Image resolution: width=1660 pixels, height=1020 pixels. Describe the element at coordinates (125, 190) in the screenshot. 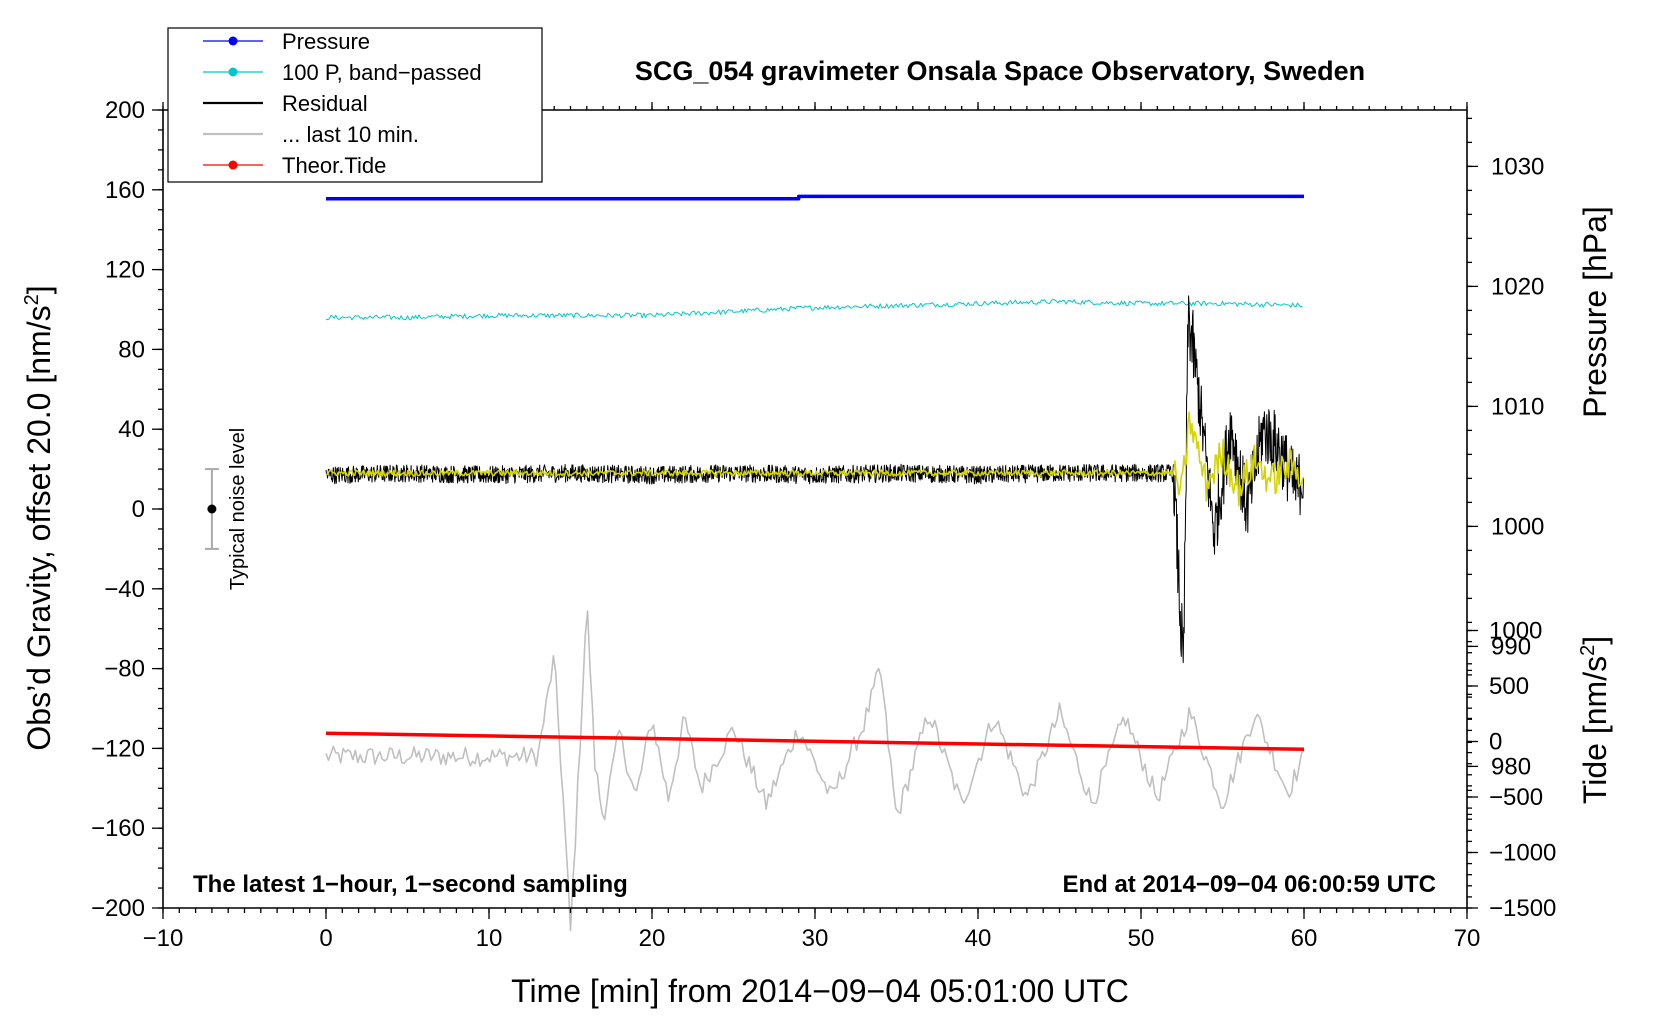

I see `y-tick-label: 160` at that location.